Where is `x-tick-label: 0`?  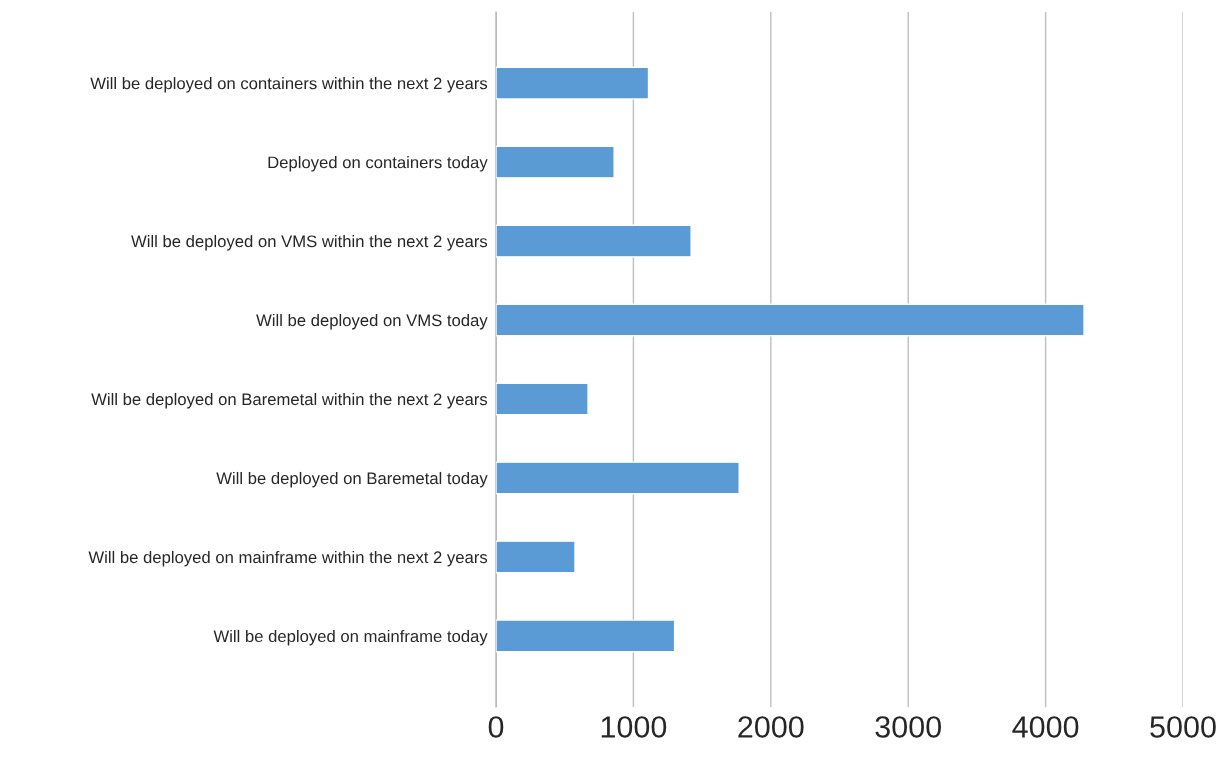 x-tick-label: 0 is located at coordinates (496, 727).